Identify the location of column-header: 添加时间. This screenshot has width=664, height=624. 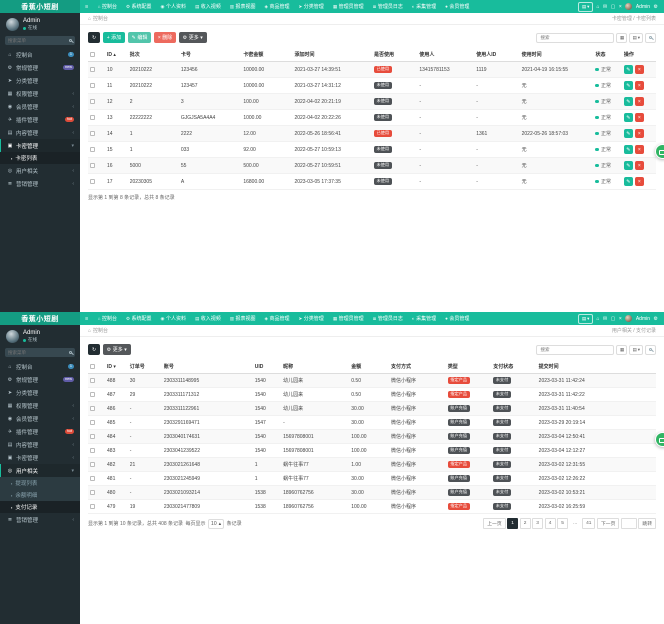
(332, 55).